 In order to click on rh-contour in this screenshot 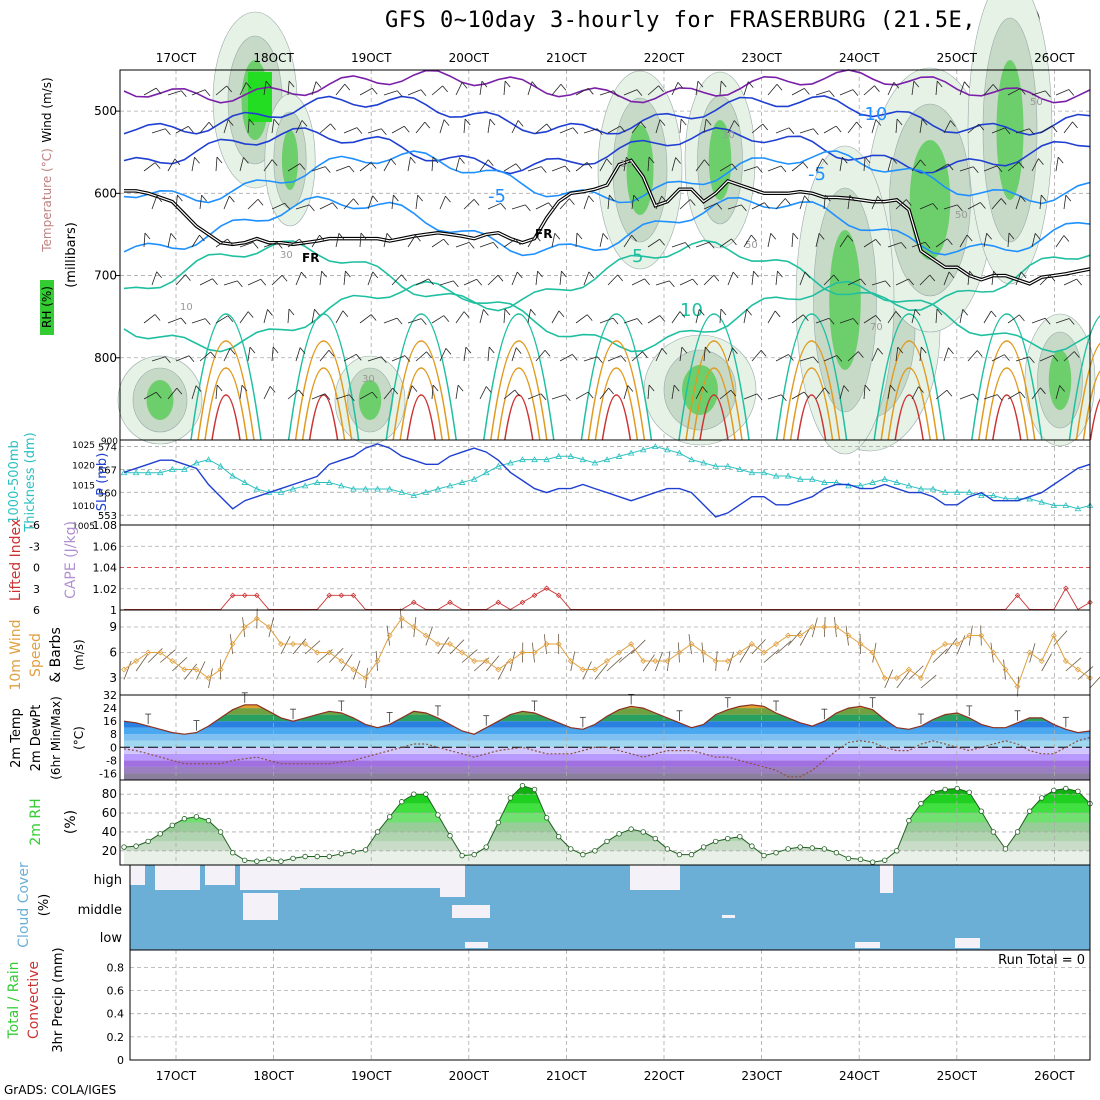, I will do `click(370, 400)`.